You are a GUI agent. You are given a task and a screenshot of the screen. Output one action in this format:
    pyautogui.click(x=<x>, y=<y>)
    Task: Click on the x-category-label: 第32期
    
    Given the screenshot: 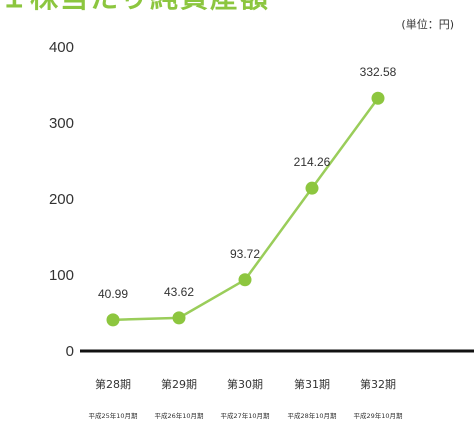 What is the action you would take?
    pyautogui.click(x=378, y=384)
    